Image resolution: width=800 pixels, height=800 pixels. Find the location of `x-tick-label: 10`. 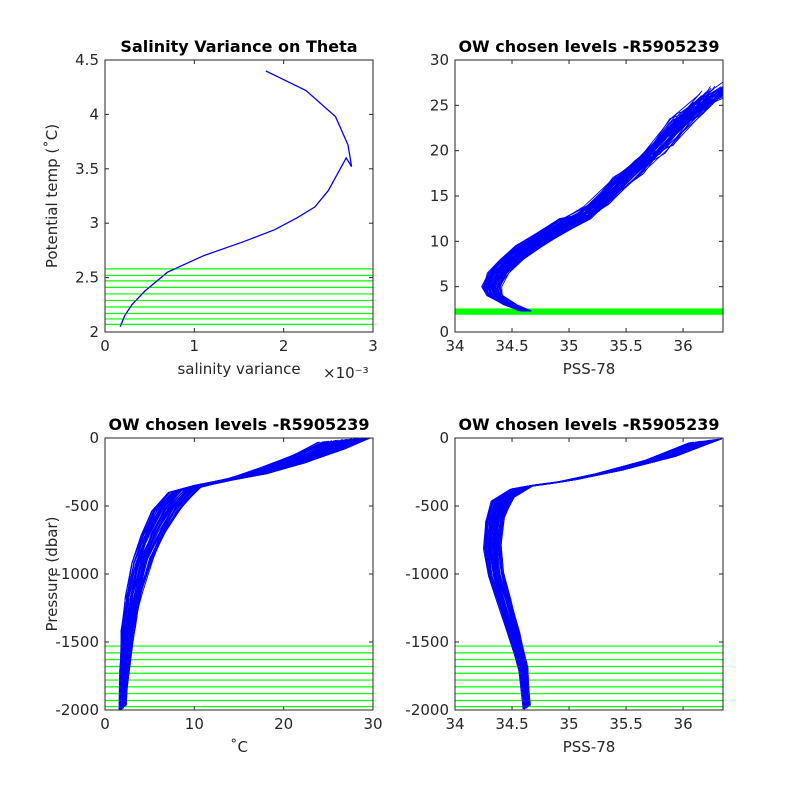

x-tick-label: 10 is located at coordinates (194, 724).